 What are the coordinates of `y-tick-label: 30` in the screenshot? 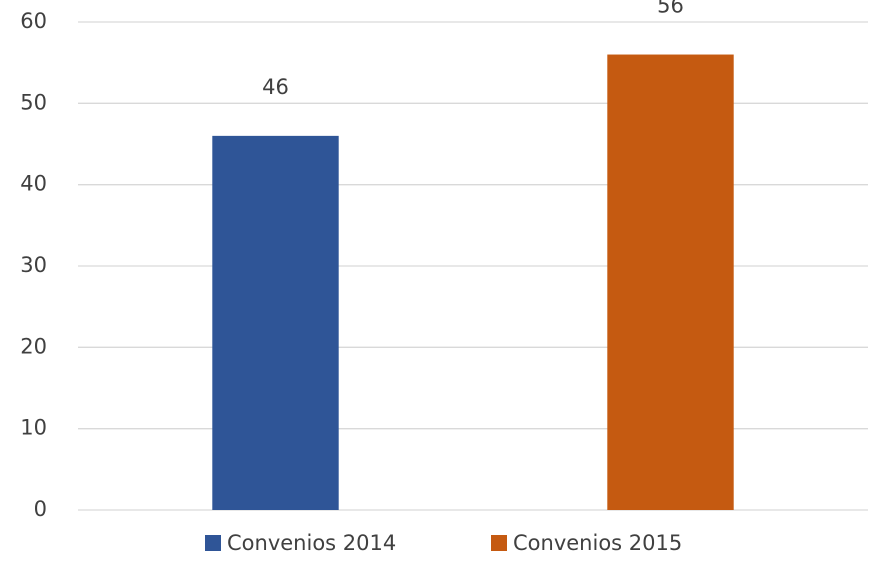 It's located at (33, 265).